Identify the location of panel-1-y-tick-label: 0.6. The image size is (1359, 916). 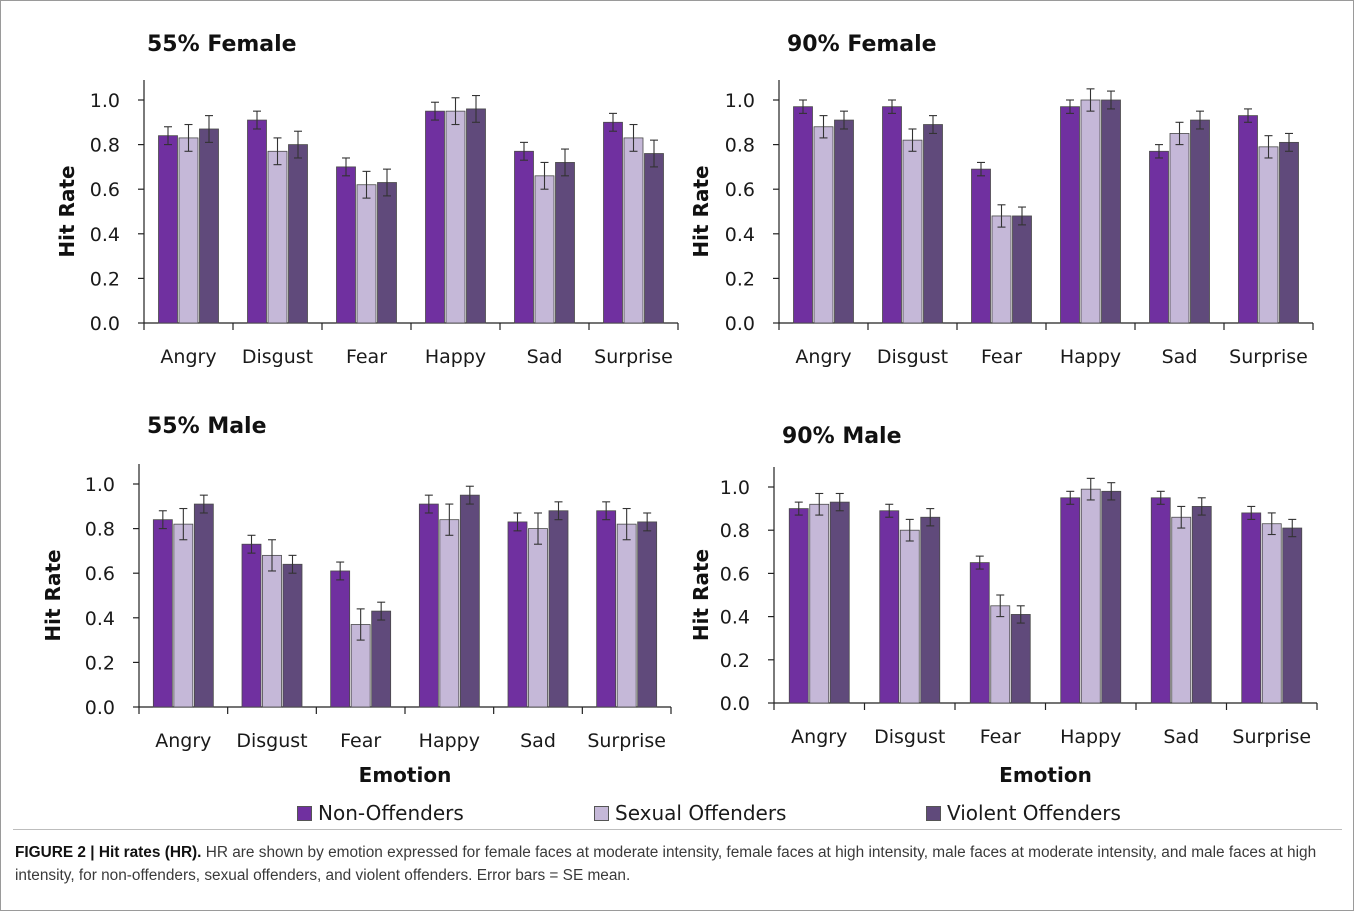
(105, 190).